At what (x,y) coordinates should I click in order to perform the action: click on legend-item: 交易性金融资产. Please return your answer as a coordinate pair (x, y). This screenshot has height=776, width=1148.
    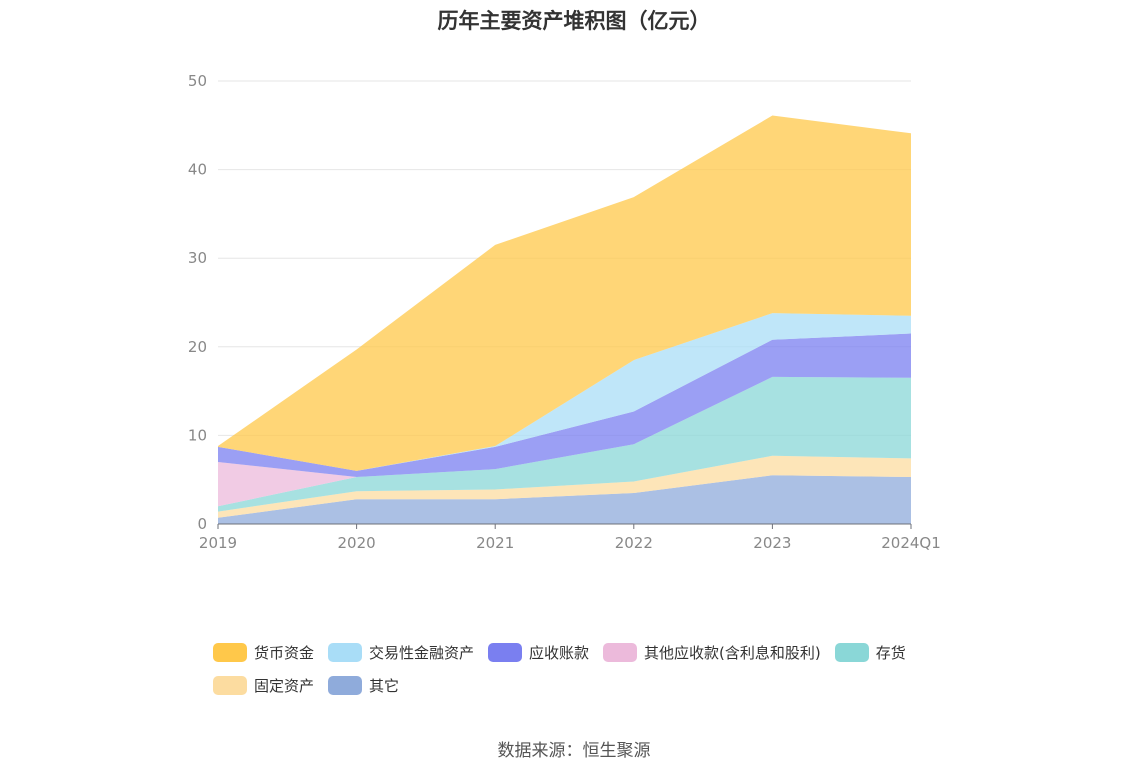
    Looking at the image, I should click on (401, 652).